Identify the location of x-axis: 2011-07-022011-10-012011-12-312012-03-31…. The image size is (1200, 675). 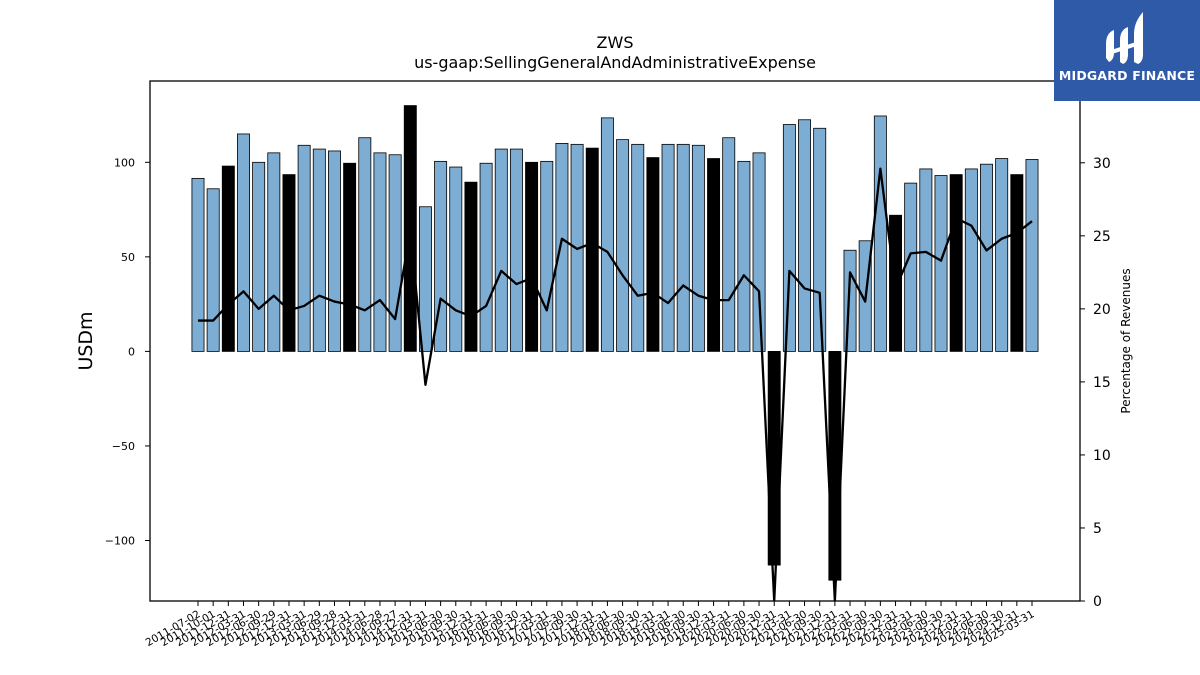
(590, 625).